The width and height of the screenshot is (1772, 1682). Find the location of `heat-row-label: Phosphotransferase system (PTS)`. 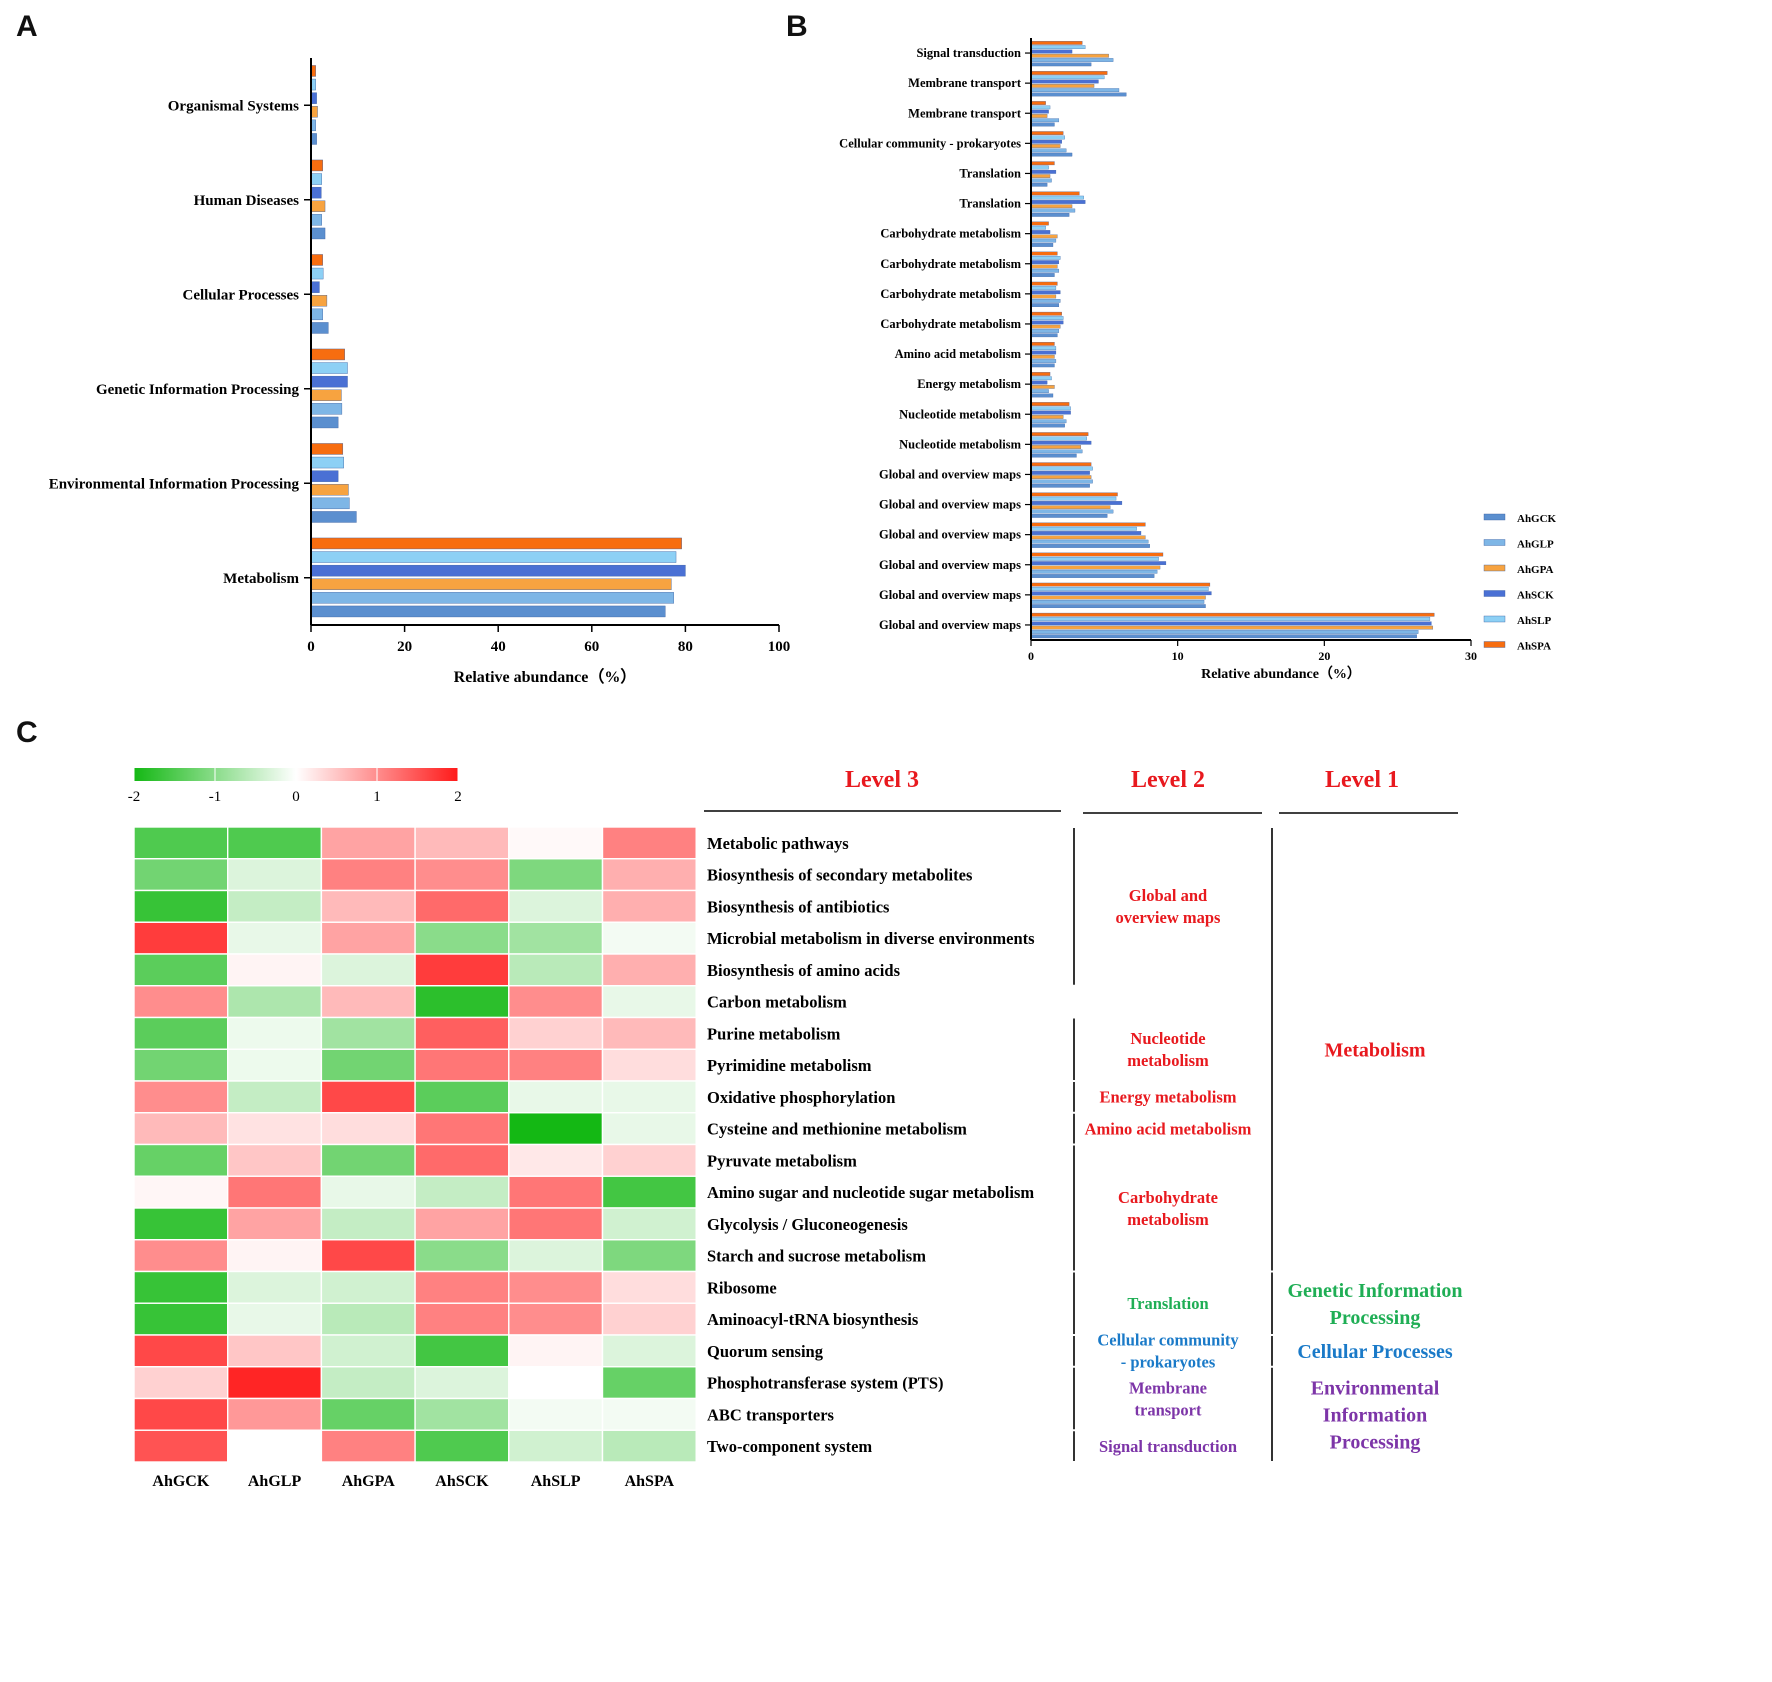

heat-row-label: Phosphotransferase system (PTS) is located at coordinates (825, 1383).